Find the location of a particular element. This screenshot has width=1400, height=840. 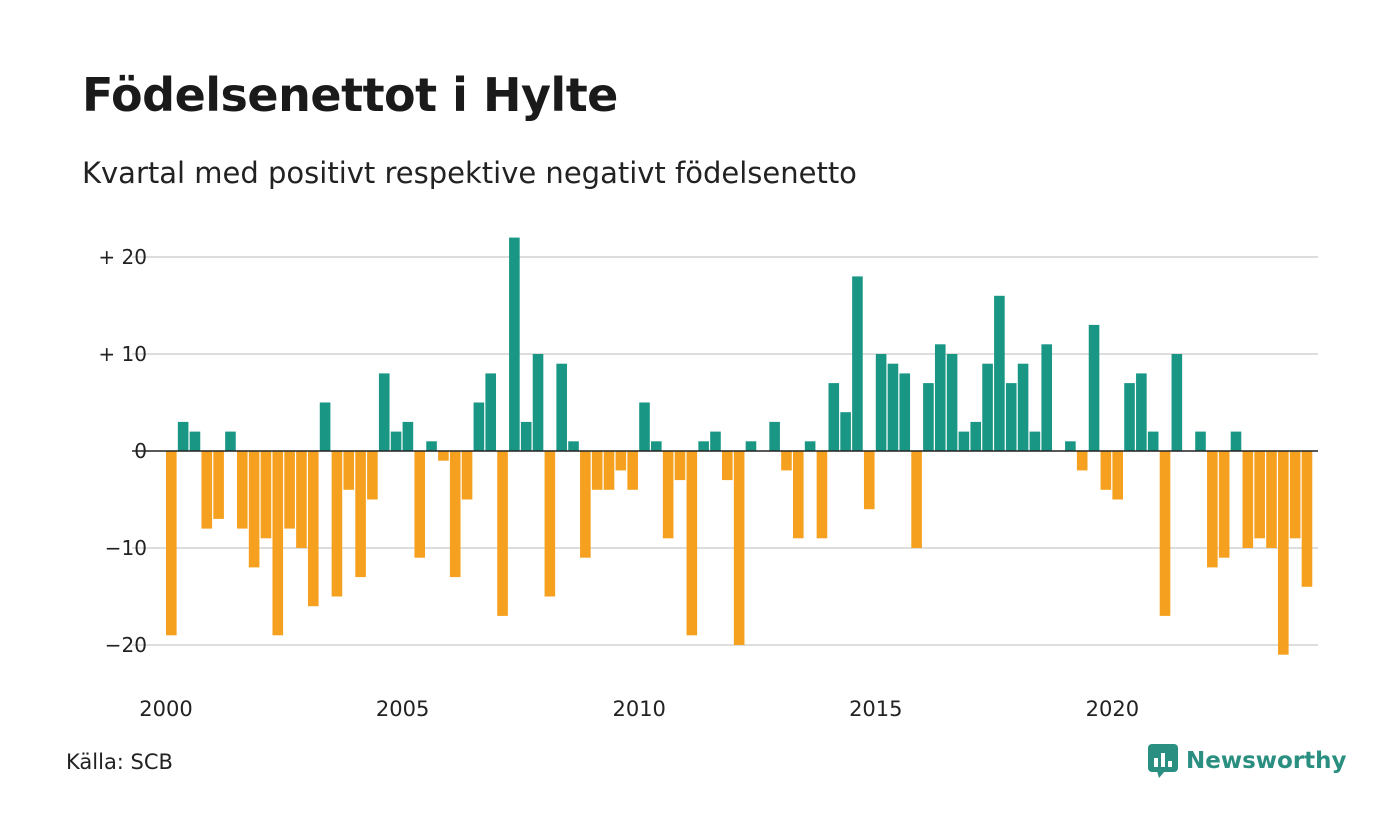

source-note: Källa: SCB is located at coordinates (119, 762).